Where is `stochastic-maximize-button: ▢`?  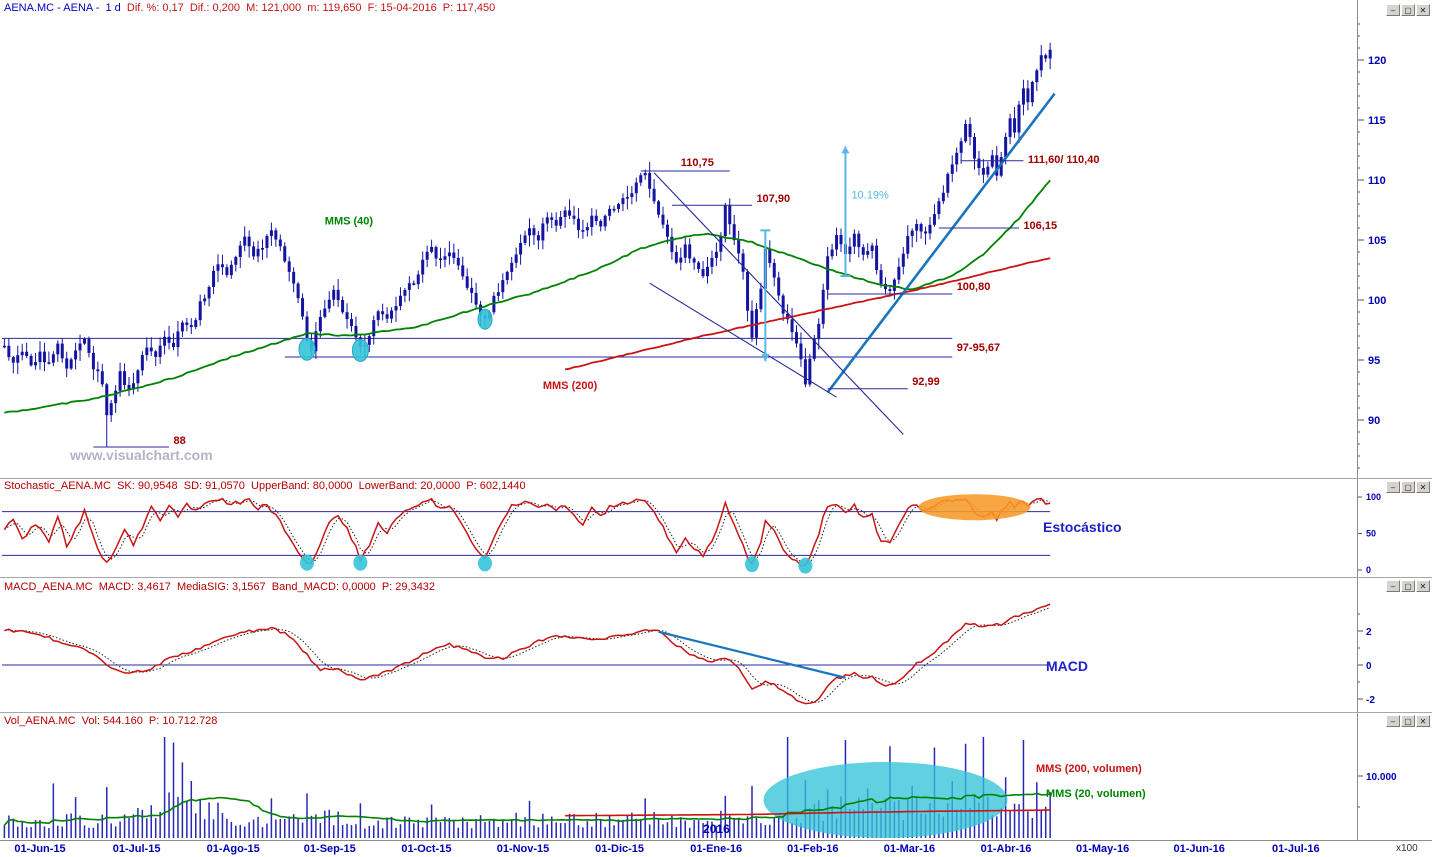
stochastic-maximize-button: ▢ is located at coordinates (1408, 487).